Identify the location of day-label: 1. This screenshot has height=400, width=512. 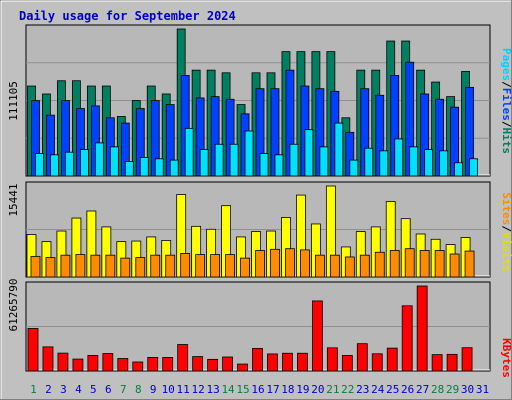
(33, 389).